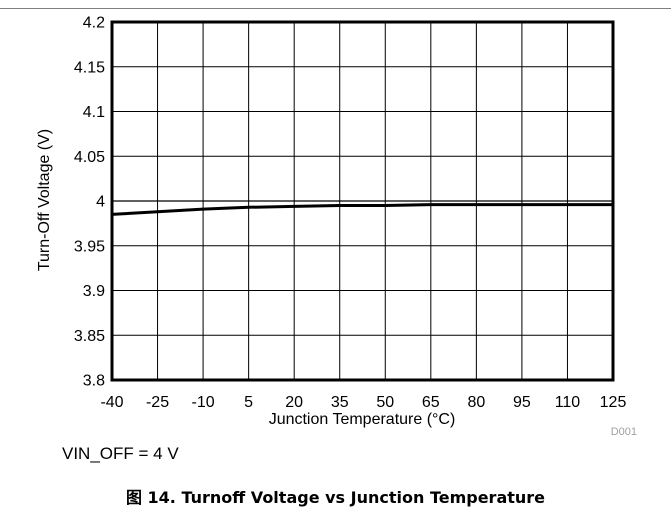 The image size is (671, 514). I want to click on x-tick-label: -10, so click(203, 402).